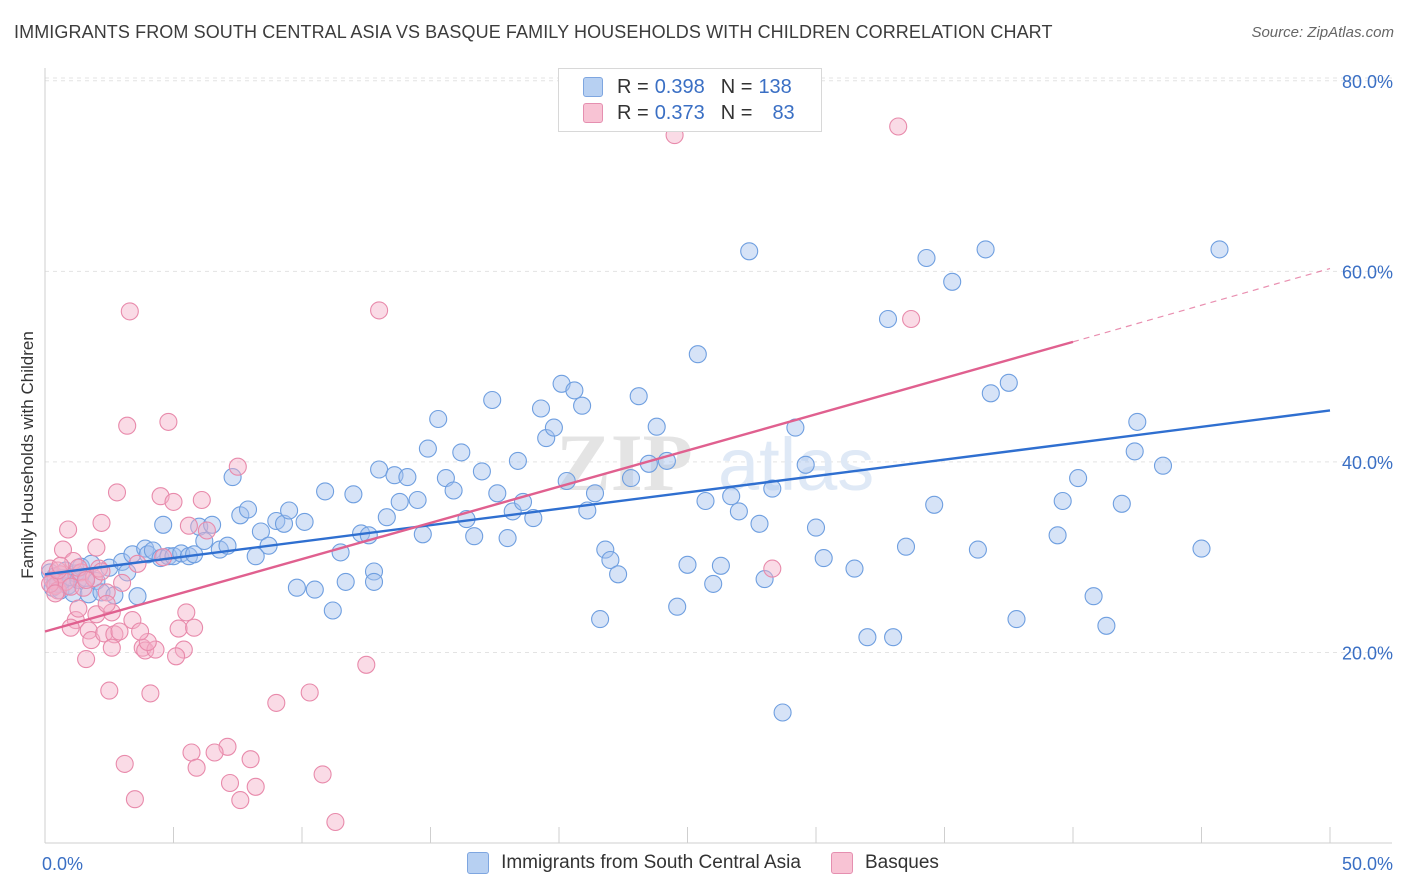  I want to click on y-axis-title: Family Households with Children, so click(27, 455).